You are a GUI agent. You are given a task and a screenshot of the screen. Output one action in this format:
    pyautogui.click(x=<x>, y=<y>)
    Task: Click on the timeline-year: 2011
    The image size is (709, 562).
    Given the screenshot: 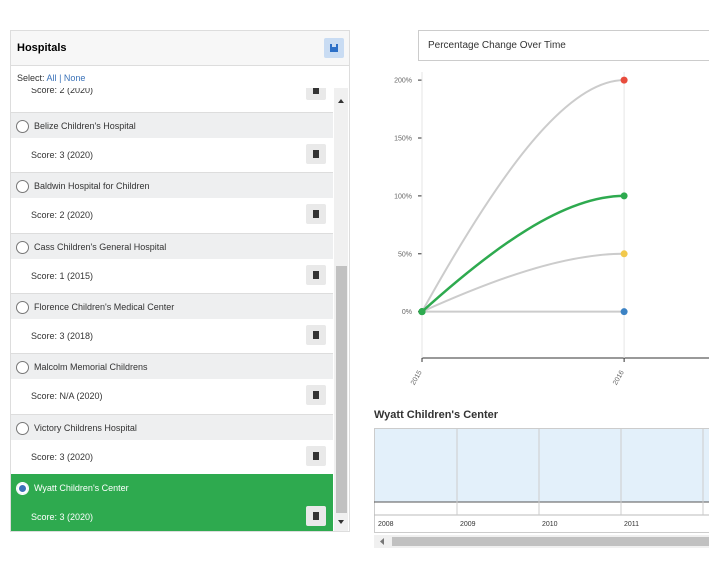 What is the action you would take?
    pyautogui.click(x=631, y=524)
    